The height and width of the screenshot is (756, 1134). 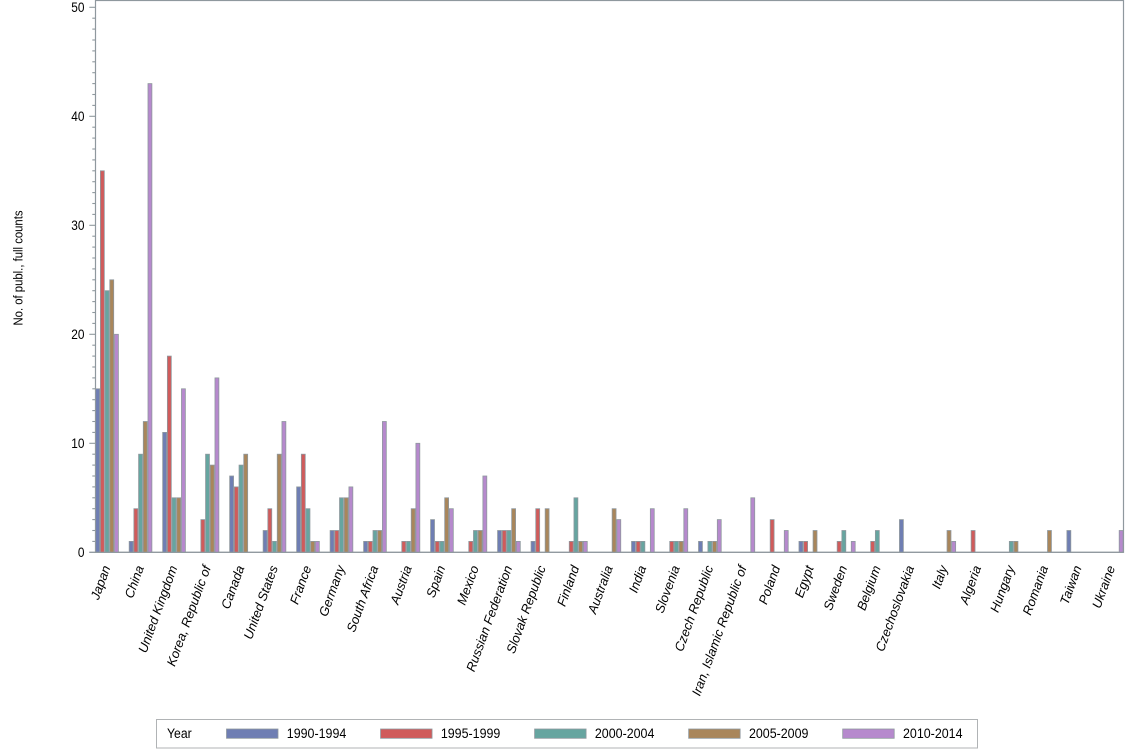 What do you see at coordinates (77, 225) in the screenshot?
I see `svg-text: 30` at bounding box center [77, 225].